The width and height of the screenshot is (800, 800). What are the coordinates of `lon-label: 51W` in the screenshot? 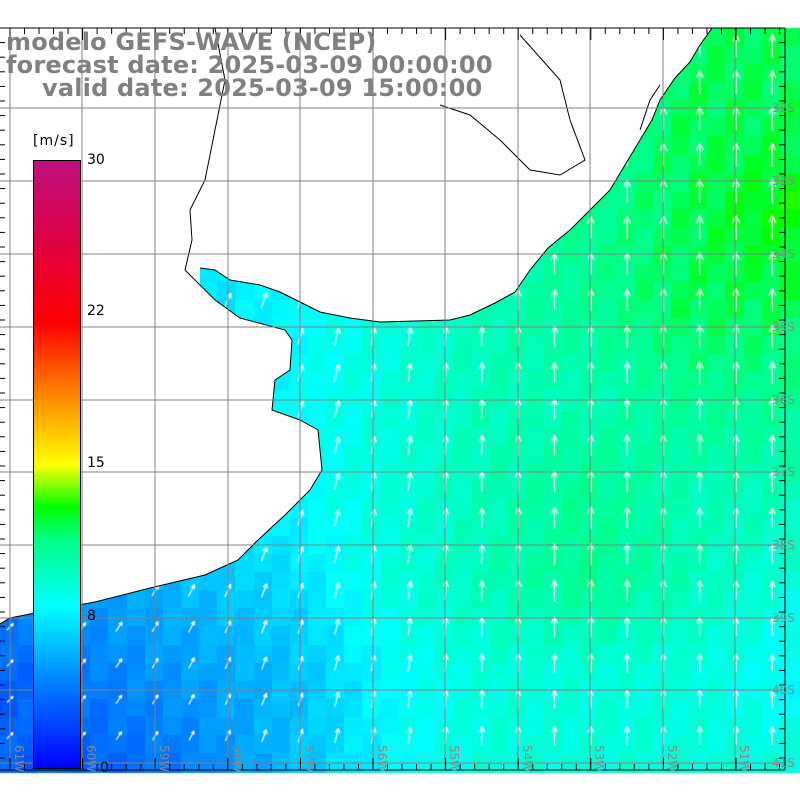 It's located at (744, 759).